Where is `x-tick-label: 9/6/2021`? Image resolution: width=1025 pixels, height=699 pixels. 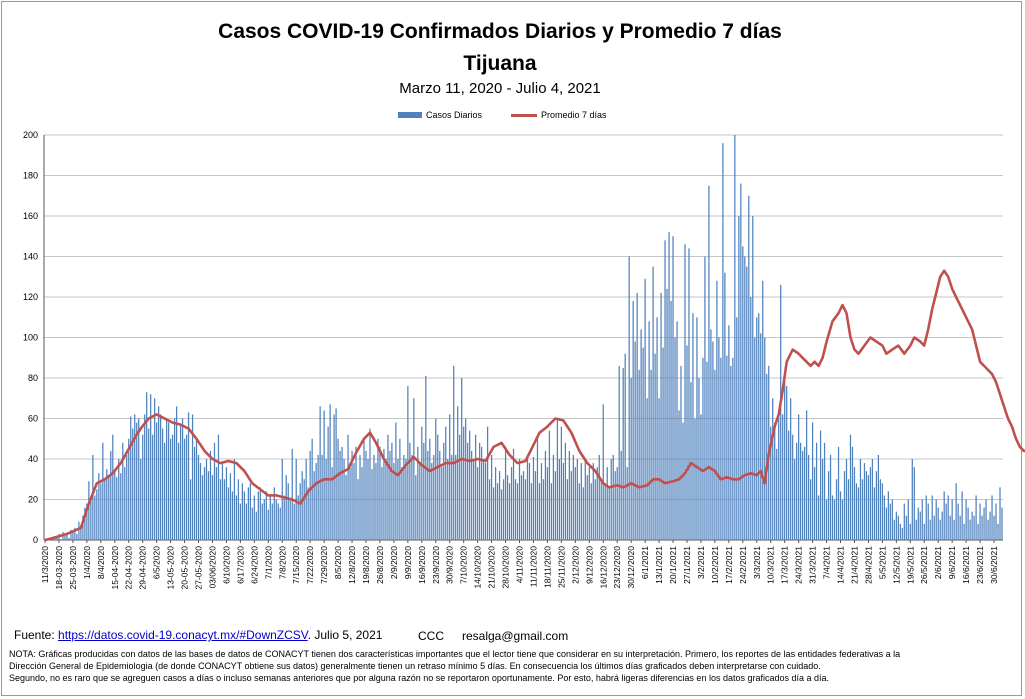 x-tick-label: 9/6/2021 is located at coordinates (952, 562).